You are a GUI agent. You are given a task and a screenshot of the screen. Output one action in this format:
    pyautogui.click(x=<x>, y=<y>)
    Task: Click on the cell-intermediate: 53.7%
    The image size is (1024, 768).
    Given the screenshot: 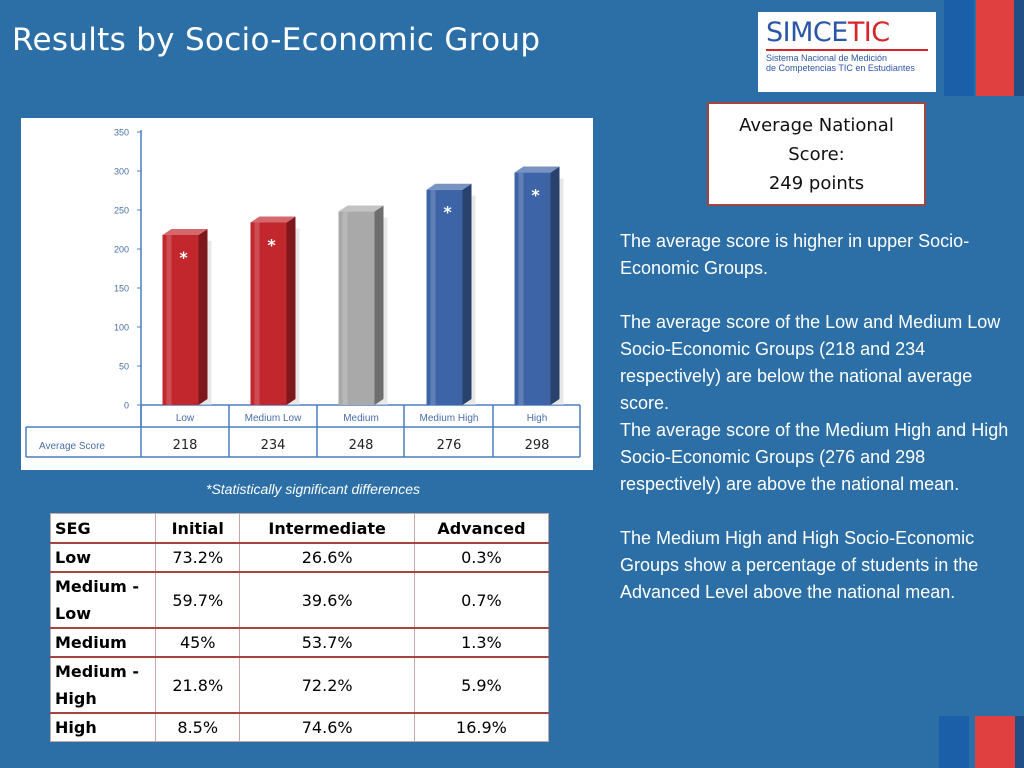 What is the action you would take?
    pyautogui.click(x=327, y=642)
    